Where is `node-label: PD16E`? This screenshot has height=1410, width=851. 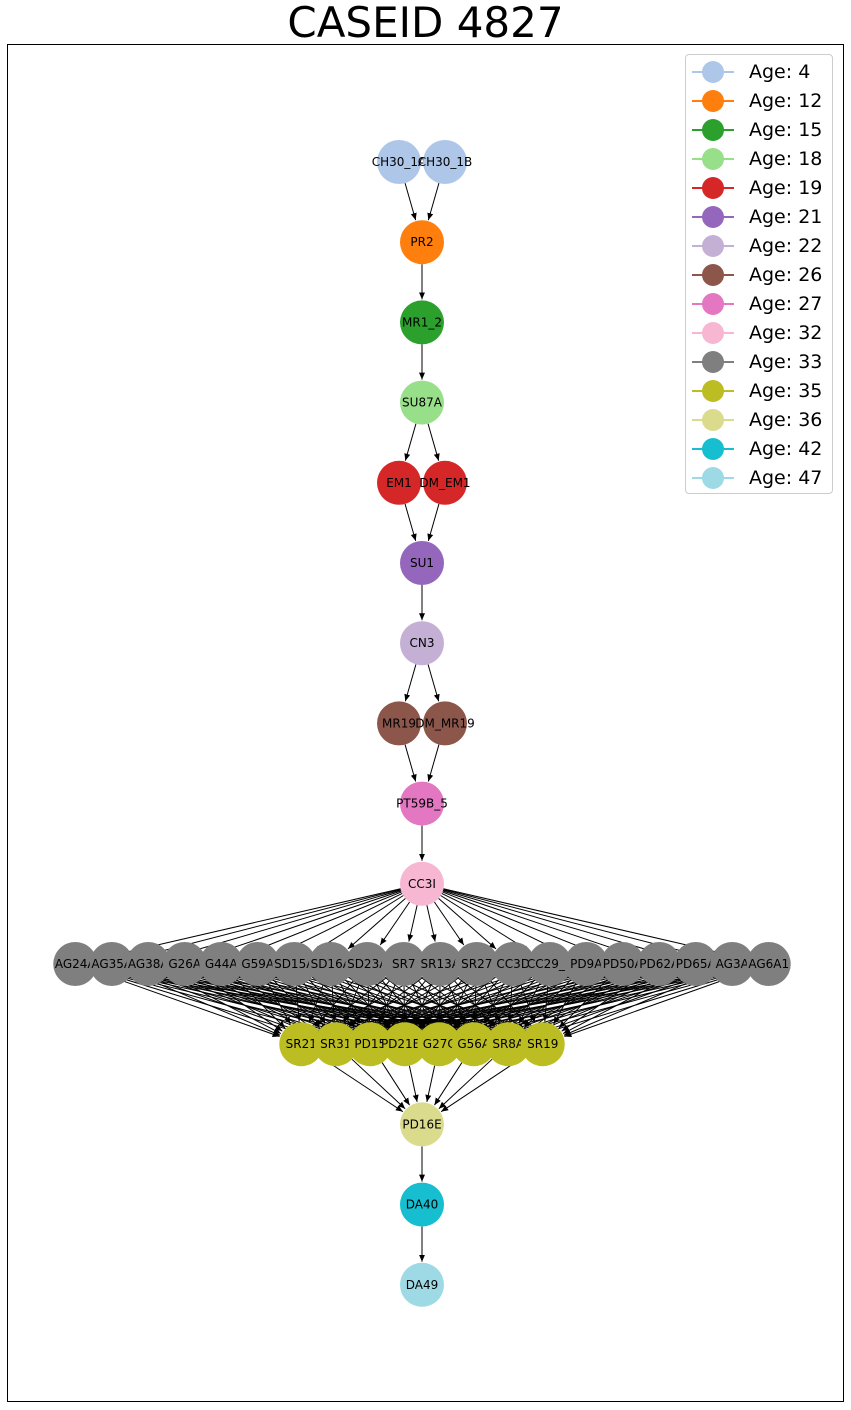 node-label: PD16E is located at coordinates (421, 1124).